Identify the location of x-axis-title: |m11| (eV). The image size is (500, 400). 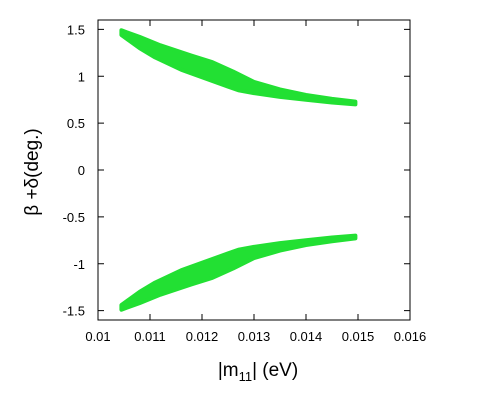
(258, 372).